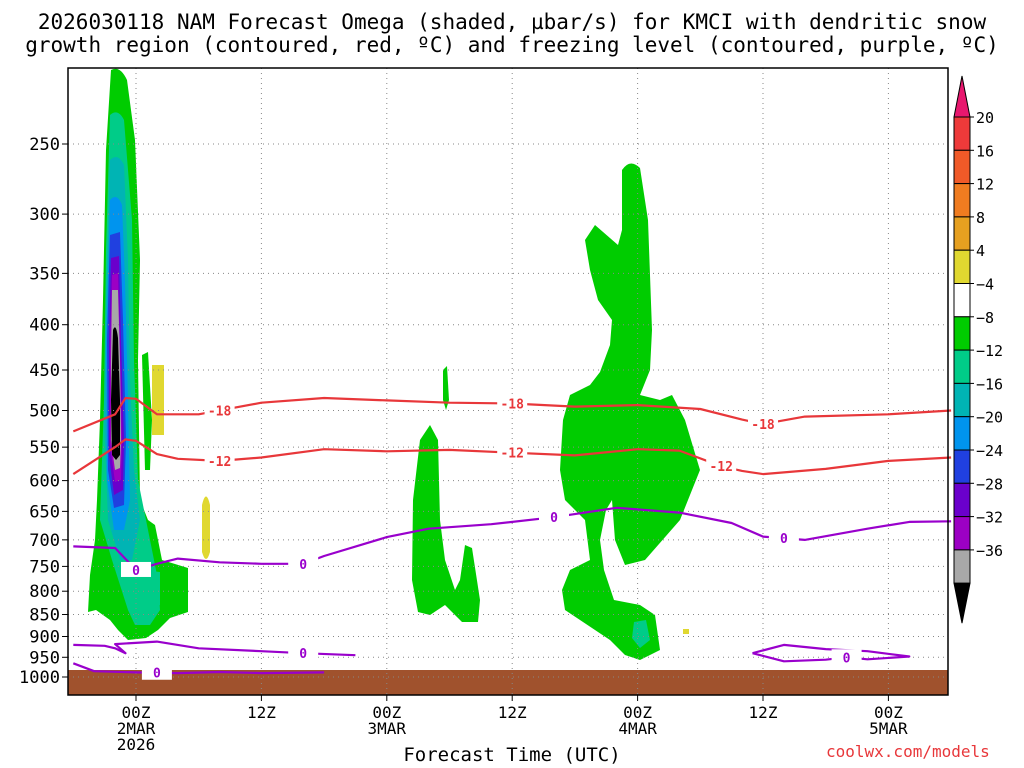  What do you see at coordinates (39, 678) in the screenshot?
I see `y-tick-label: 1000` at bounding box center [39, 678].